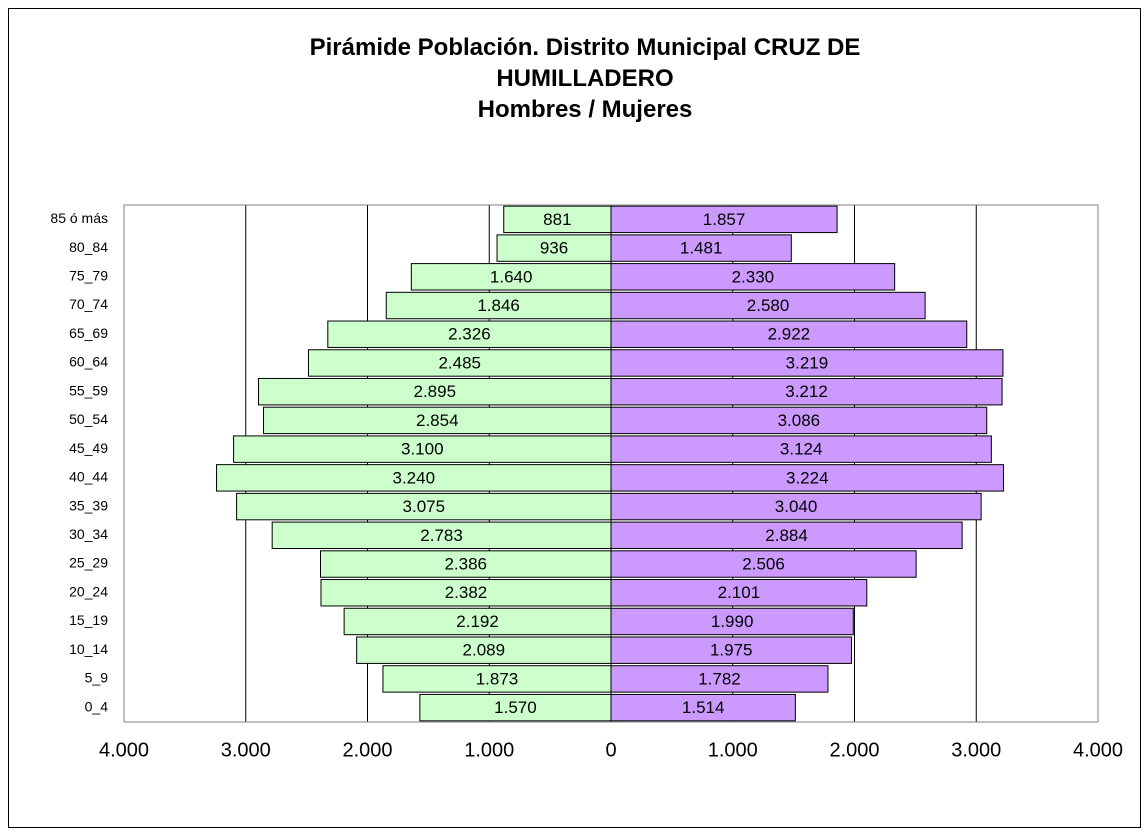 This screenshot has height=832, width=1145. I want to click on data-label: 1.514, so click(703, 707).